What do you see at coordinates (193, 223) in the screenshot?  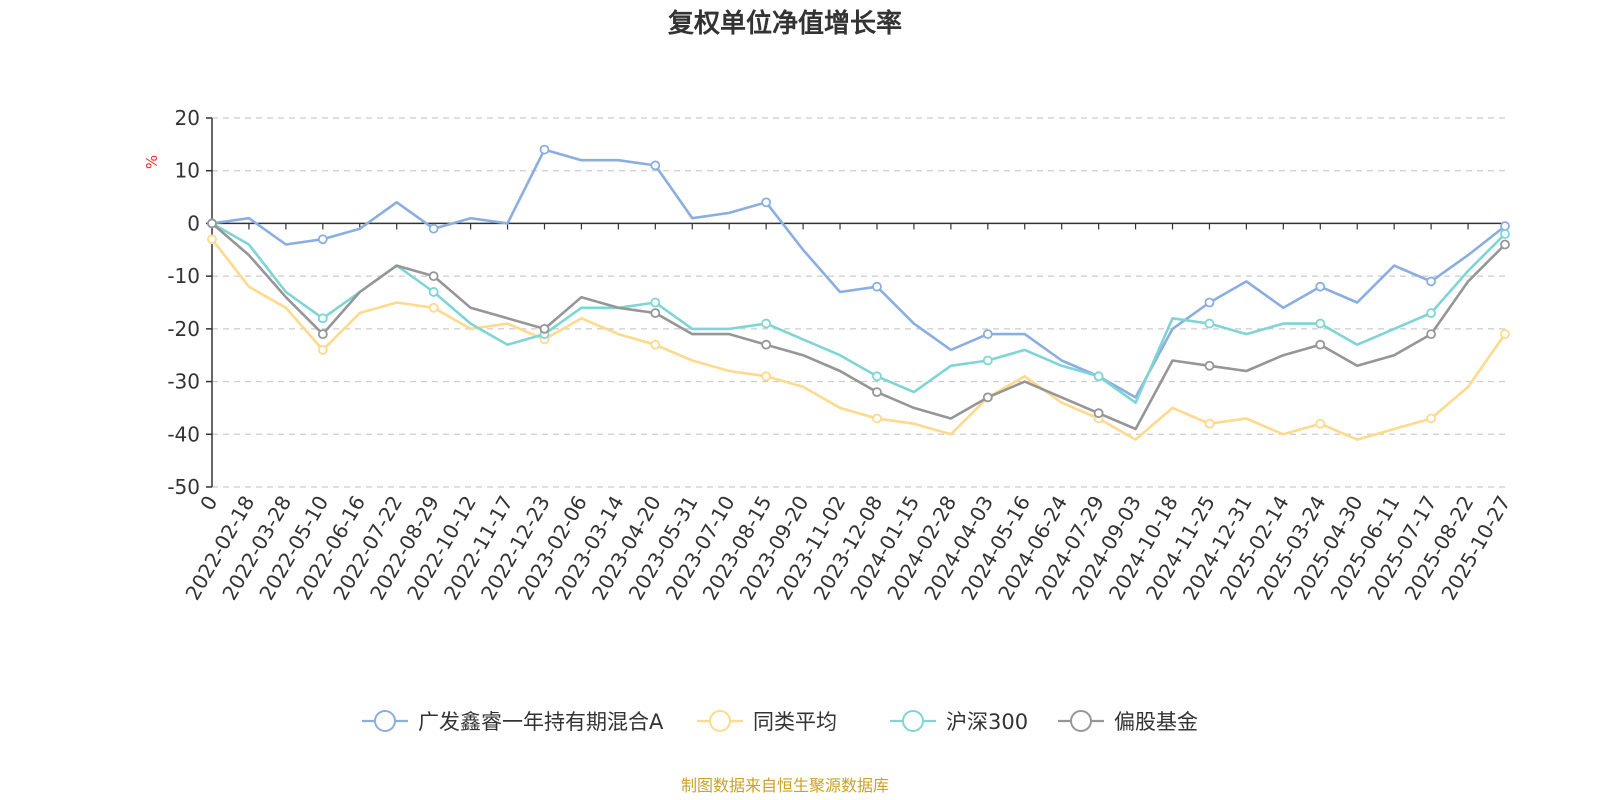 I see `y-tick-label: 0` at bounding box center [193, 223].